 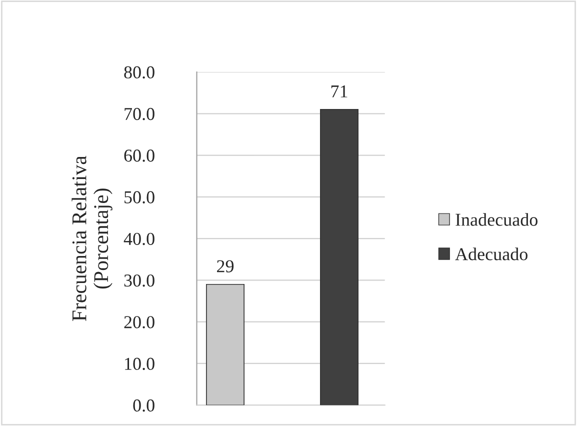 What do you see at coordinates (491, 254) in the screenshot?
I see `legend-label: Adecuado` at bounding box center [491, 254].